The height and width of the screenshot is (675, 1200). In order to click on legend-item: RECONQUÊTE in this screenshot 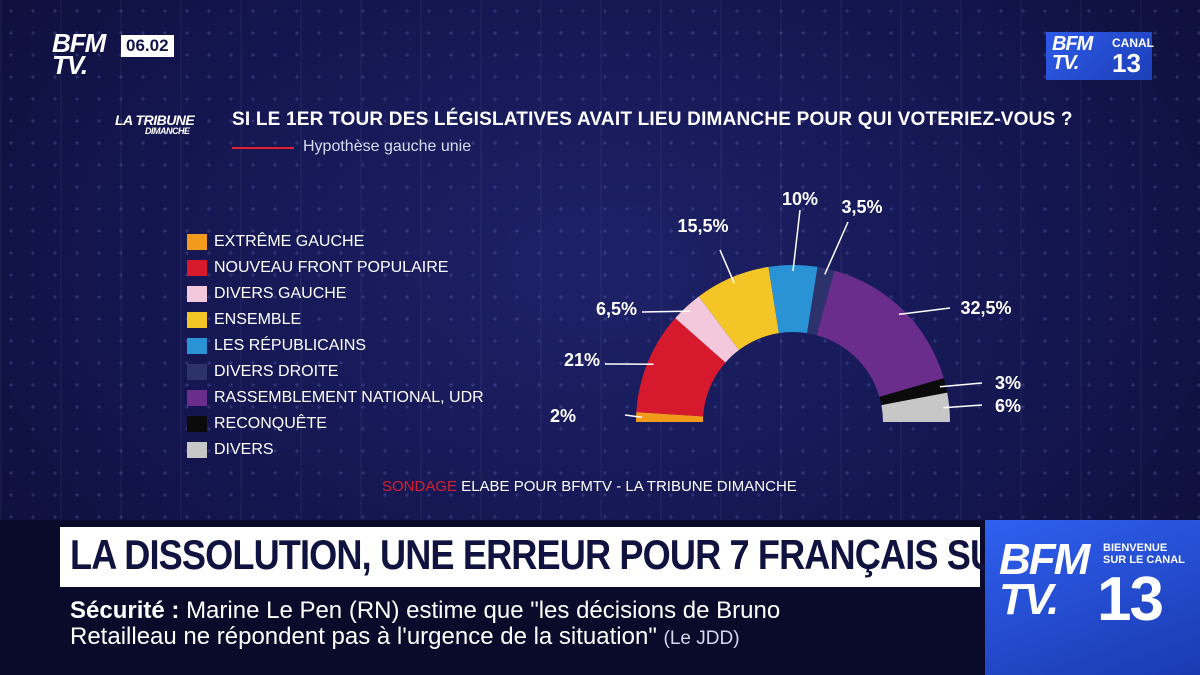, I will do `click(335, 424)`.